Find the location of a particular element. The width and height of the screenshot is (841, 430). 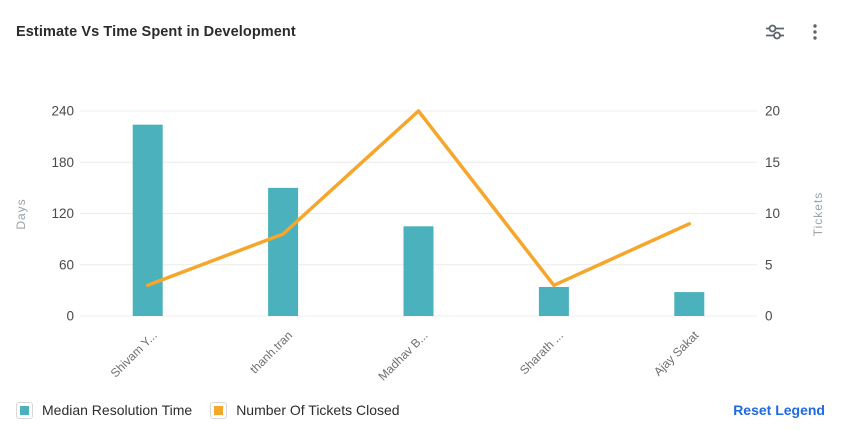

right-axis-title: Tickets is located at coordinates (818, 214).